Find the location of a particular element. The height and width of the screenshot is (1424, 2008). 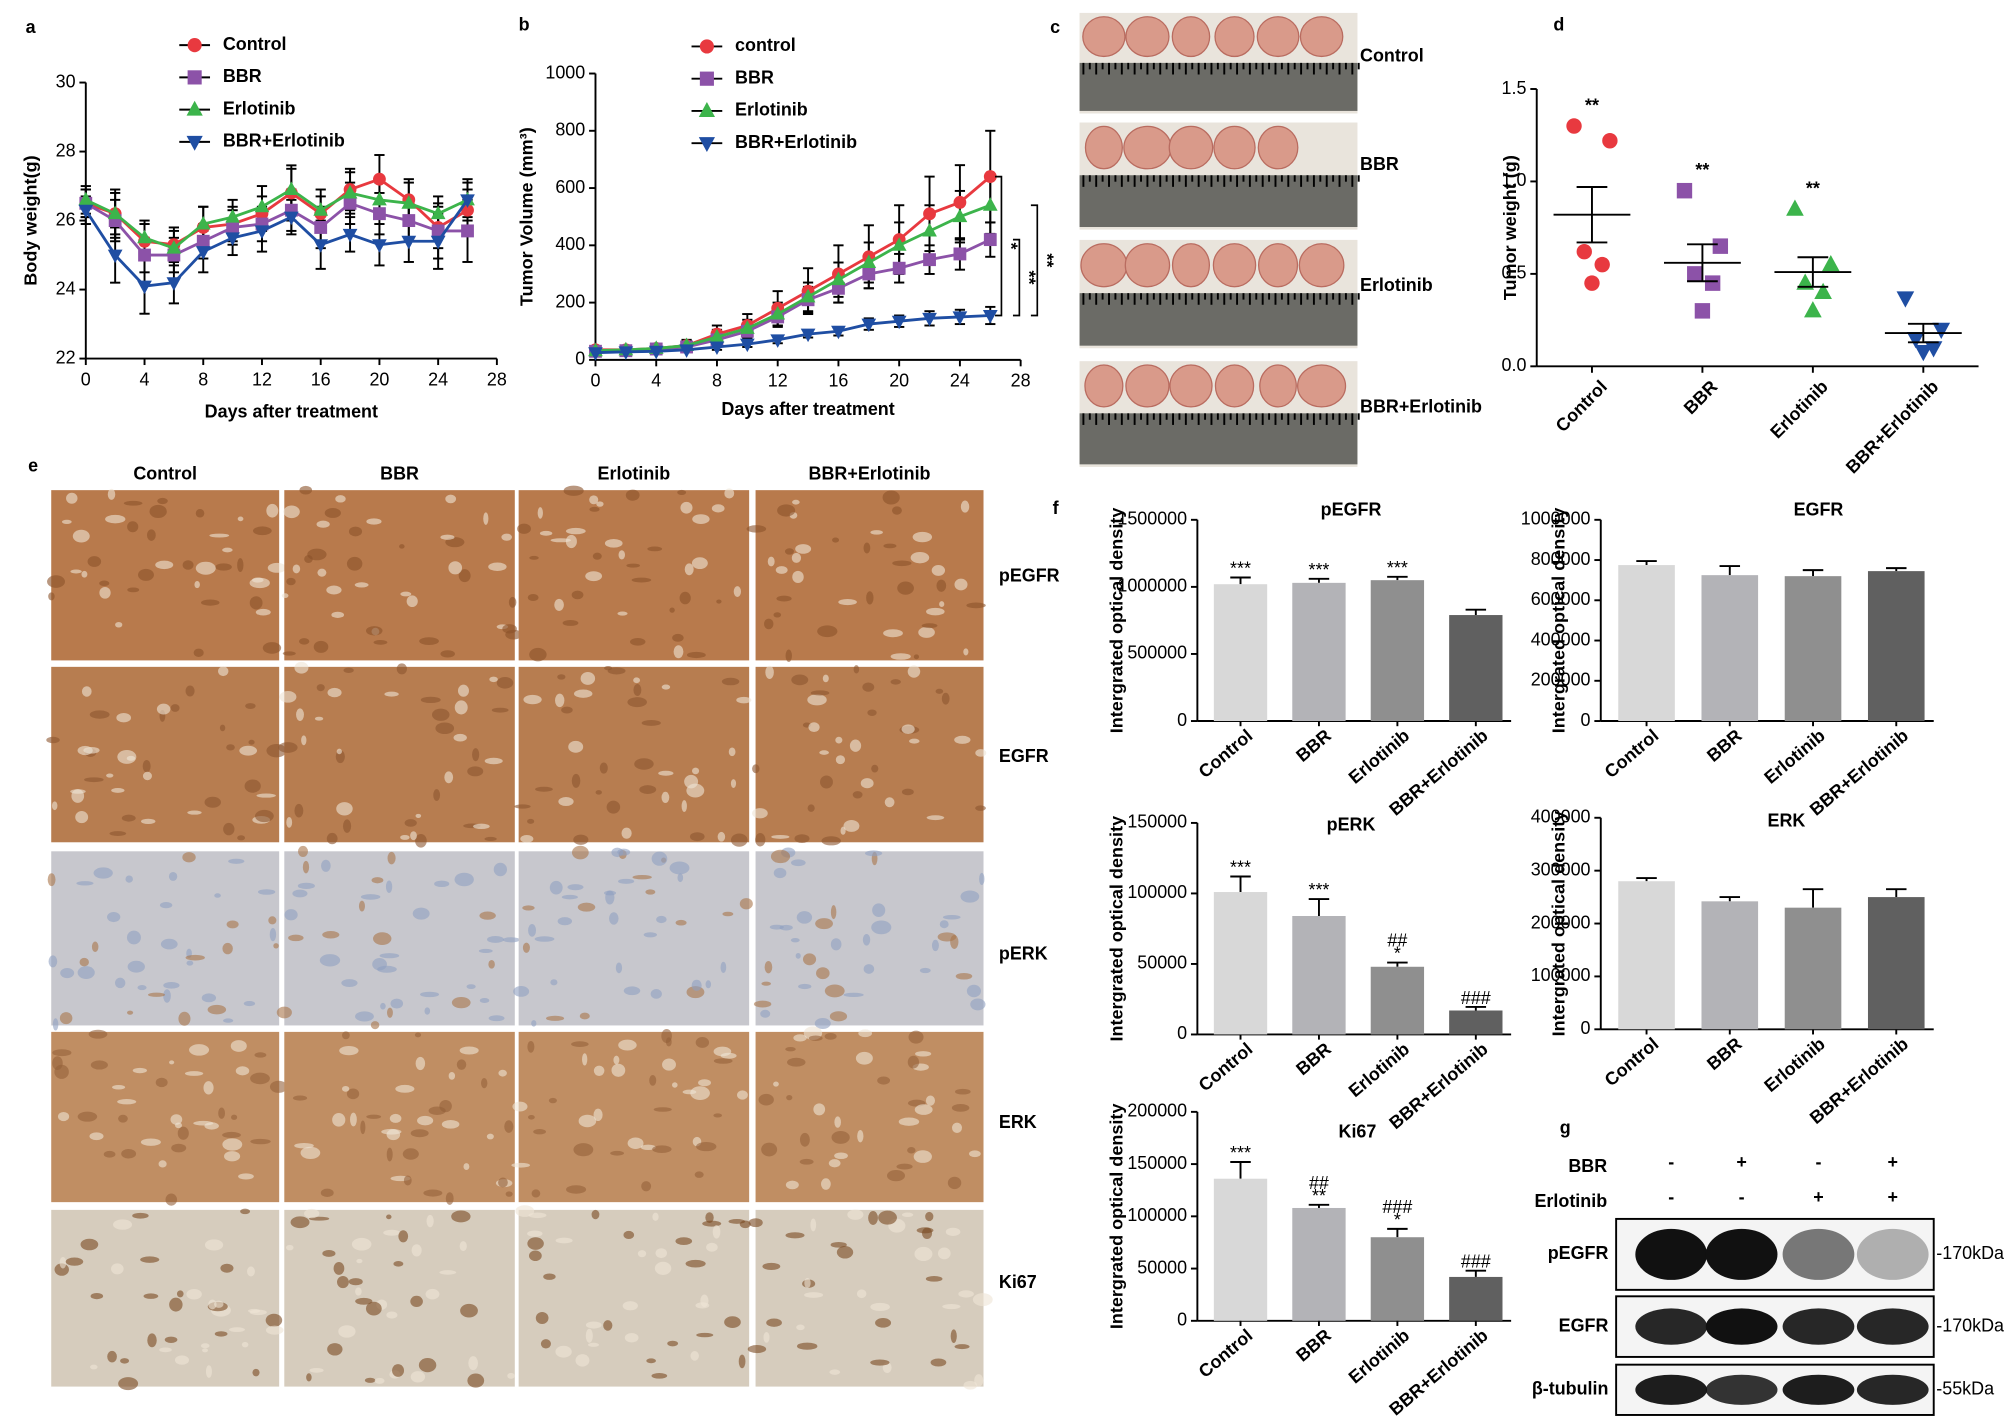

x-tick-label: 28 is located at coordinates (497, 379).